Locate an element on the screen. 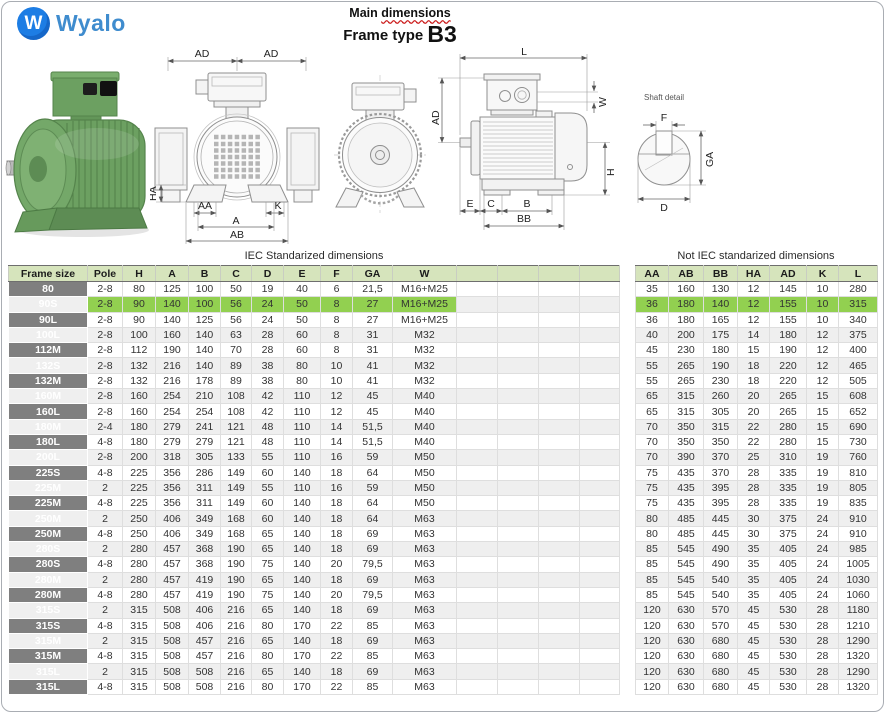 The height and width of the screenshot is (713, 885). table-cell: M50 is located at coordinates (424, 488).